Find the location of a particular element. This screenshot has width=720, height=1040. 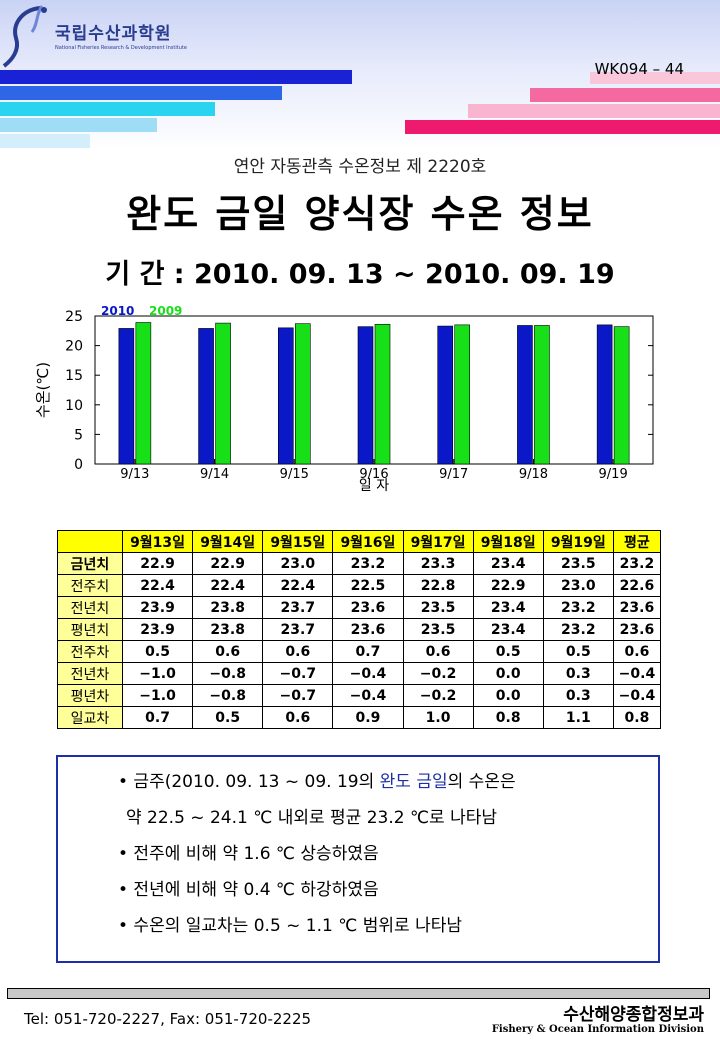

table-row: 전년치 23.9 23.8 23.7 23.6 23.5 23.4 23.2 23.6 is located at coordinates (359, 607).